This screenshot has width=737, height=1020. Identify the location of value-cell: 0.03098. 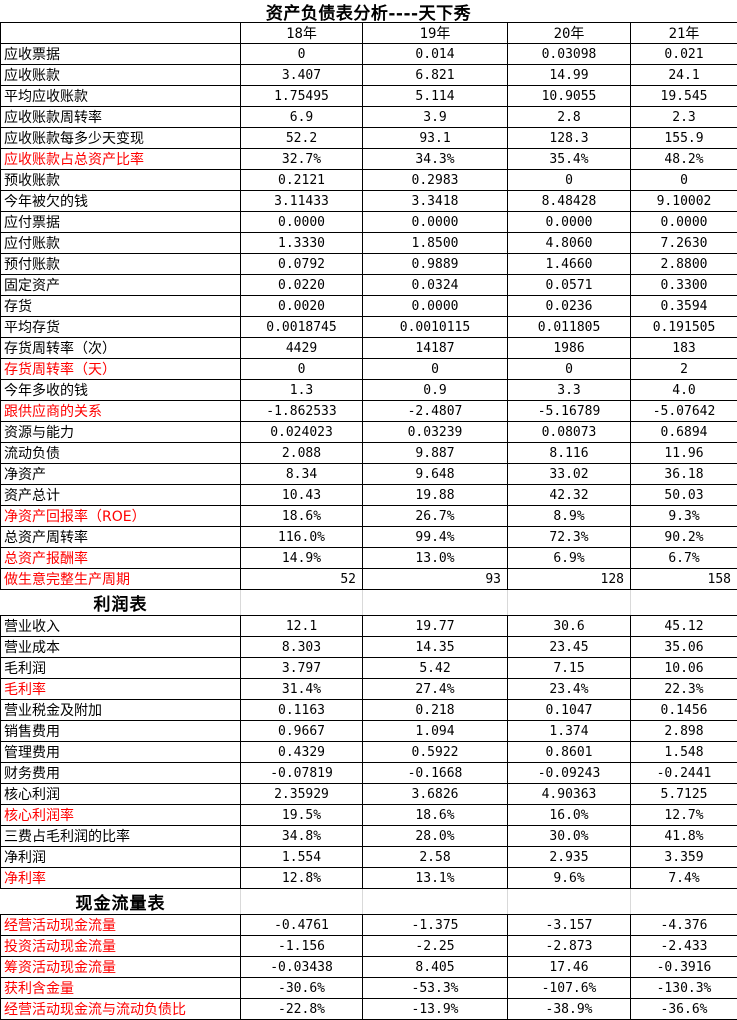
(569, 54).